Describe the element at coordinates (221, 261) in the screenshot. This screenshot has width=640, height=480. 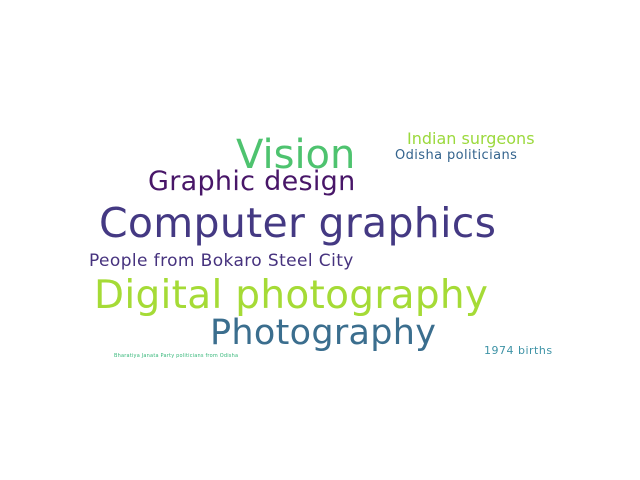
I see `word-people-from-bokaro-steel-city: People from Bokaro Steel City` at that location.